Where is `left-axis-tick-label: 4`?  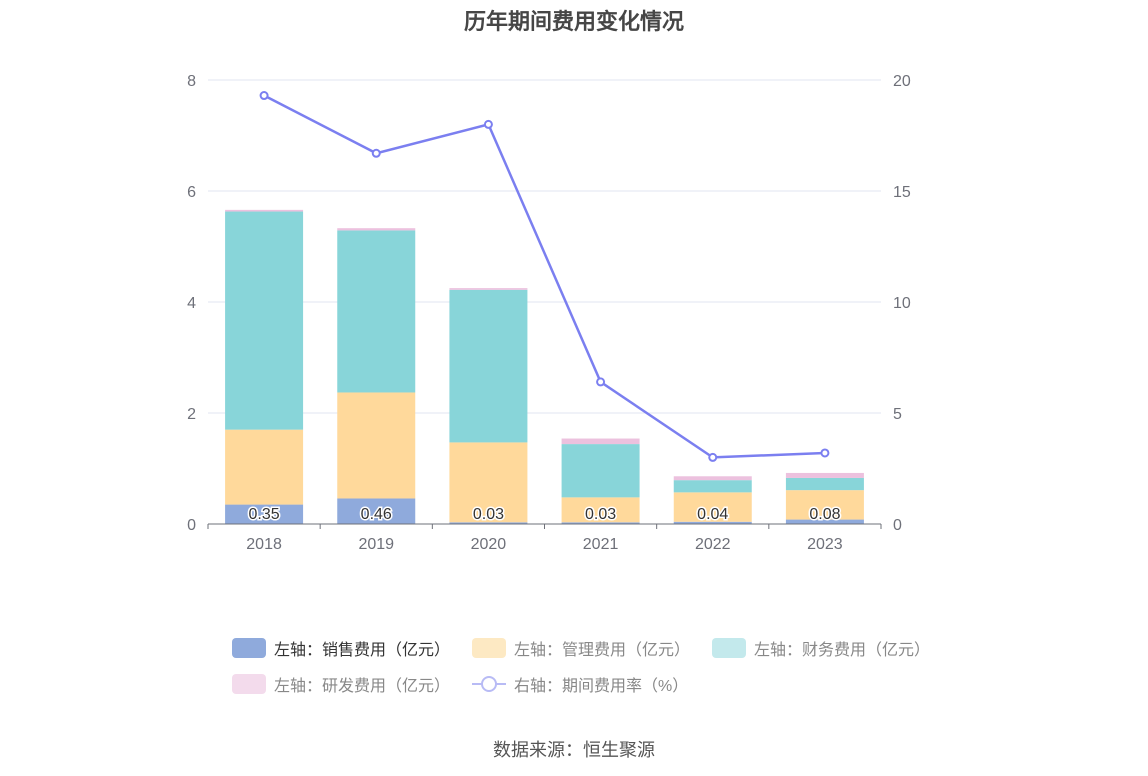 left-axis-tick-label: 4 is located at coordinates (191, 303).